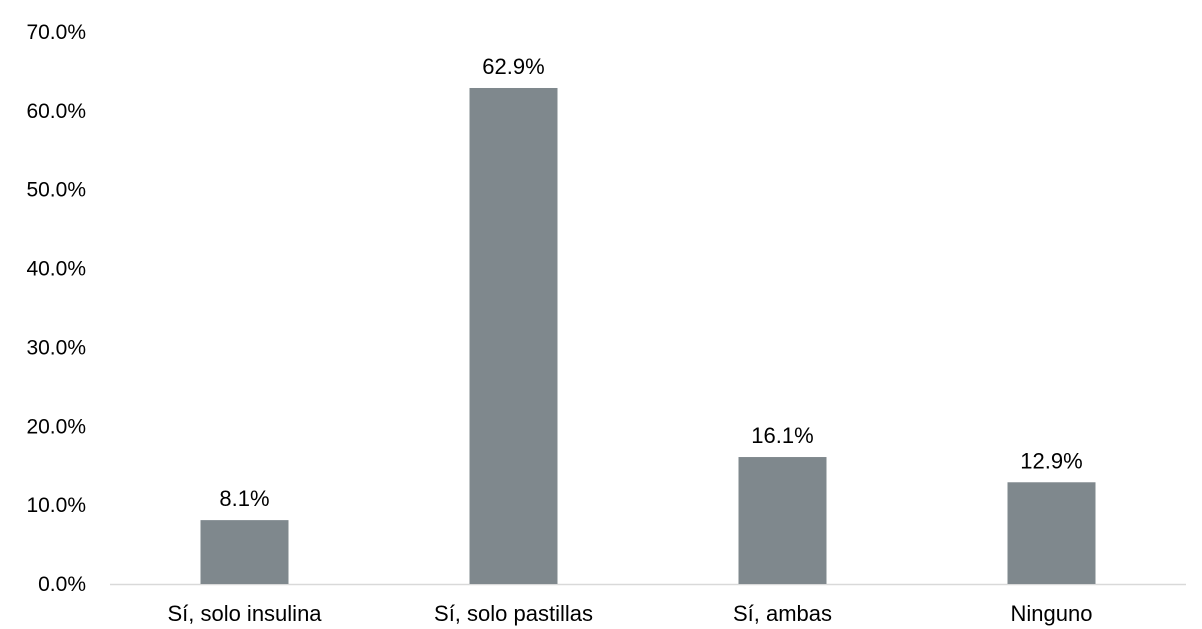  Describe the element at coordinates (56, 111) in the screenshot. I see `y-tick-label: 60.0%` at that location.